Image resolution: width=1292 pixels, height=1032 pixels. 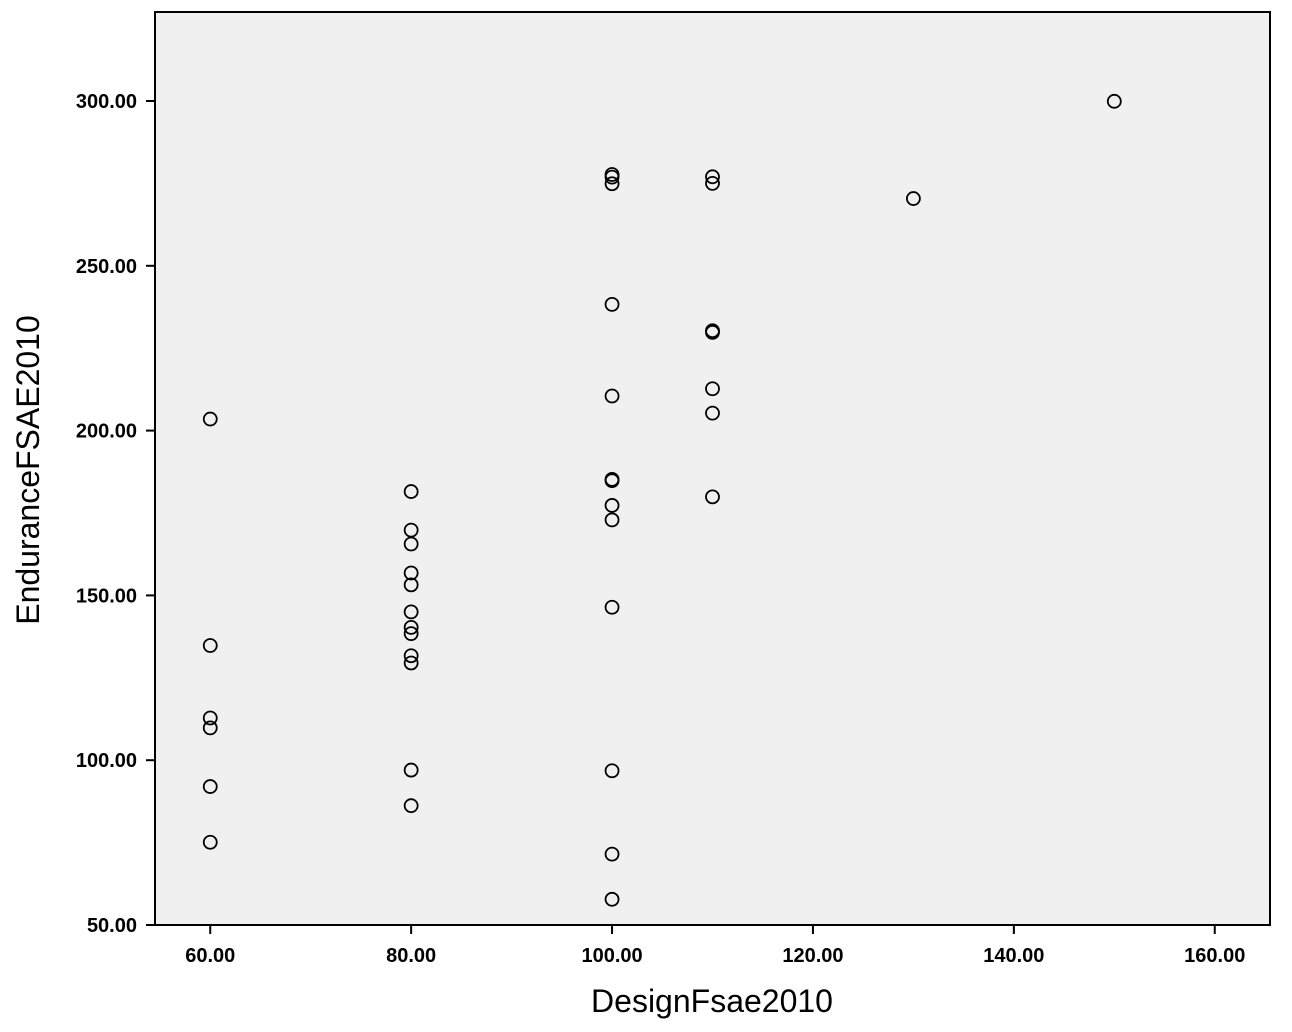 What do you see at coordinates (115, 514) in the screenshot?
I see `y-axis-ticks: 50.00 100.00 150.00 200.00 250.00 300.00` at bounding box center [115, 514].